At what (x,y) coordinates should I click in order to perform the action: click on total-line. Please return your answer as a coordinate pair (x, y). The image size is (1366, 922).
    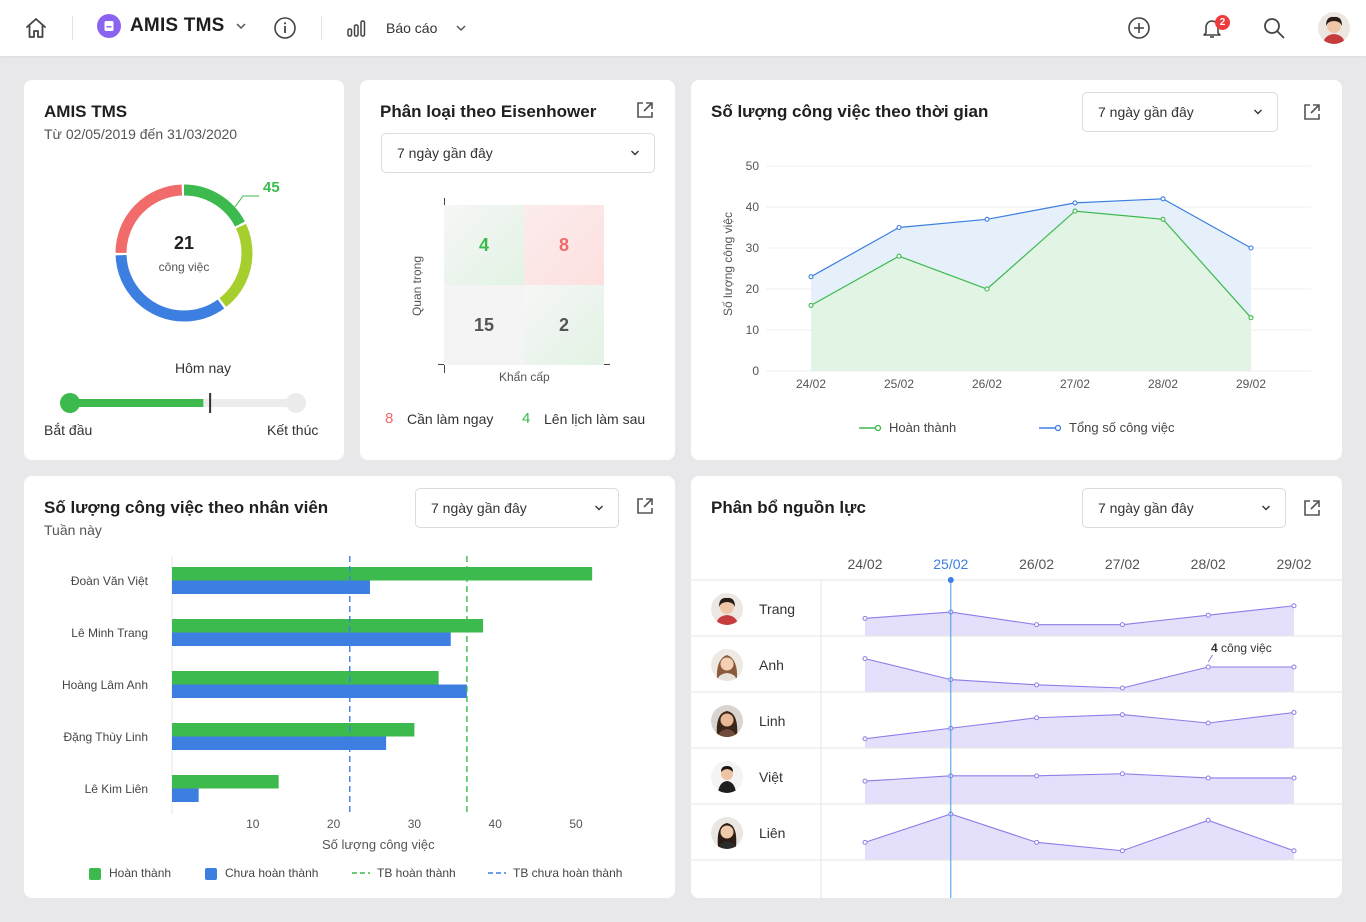
    Looking at the image, I should click on (1031, 238).